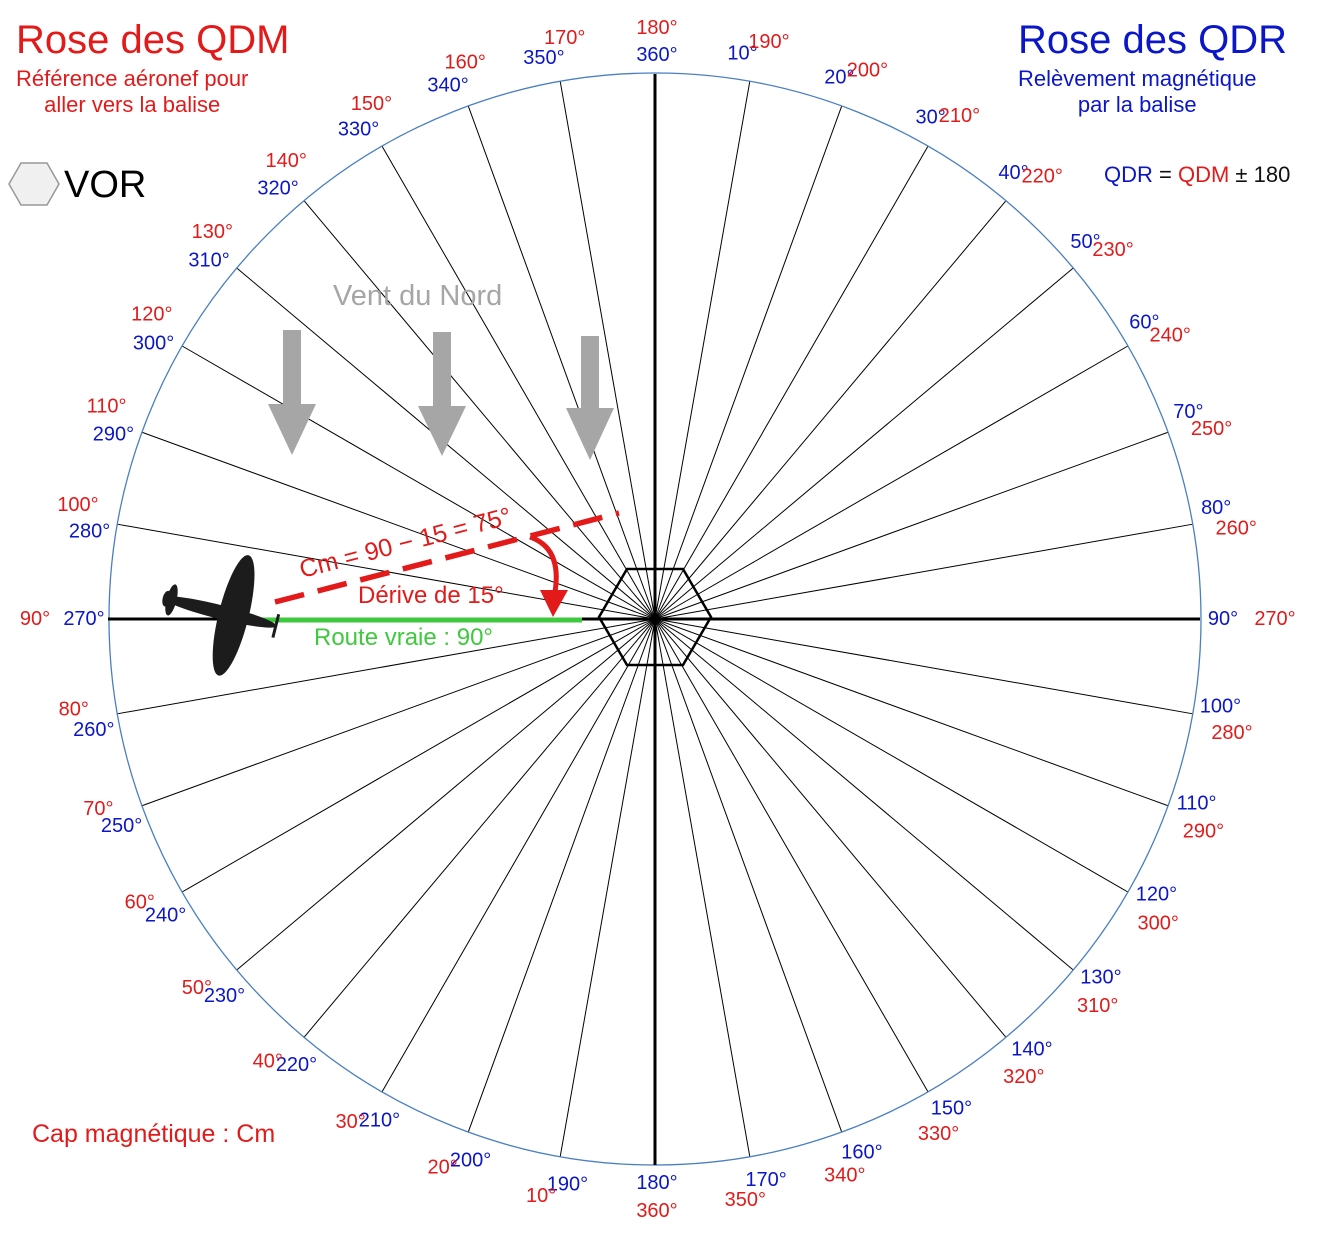 The image size is (1321, 1234). I want to click on qdm-degree-label: 330°, so click(938, 1134).